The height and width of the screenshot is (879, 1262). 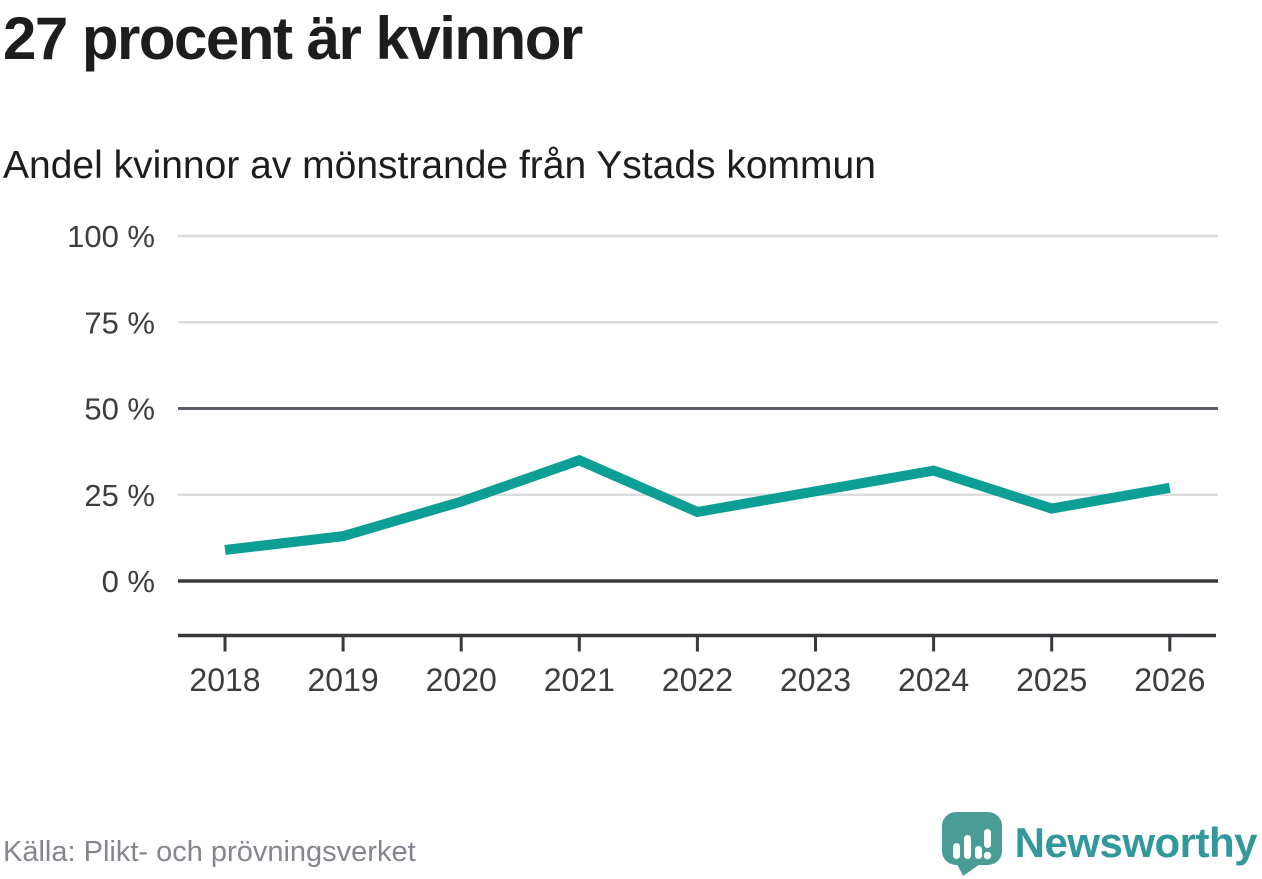 I want to click on newsworthy-logo-icon, so click(x=971, y=844).